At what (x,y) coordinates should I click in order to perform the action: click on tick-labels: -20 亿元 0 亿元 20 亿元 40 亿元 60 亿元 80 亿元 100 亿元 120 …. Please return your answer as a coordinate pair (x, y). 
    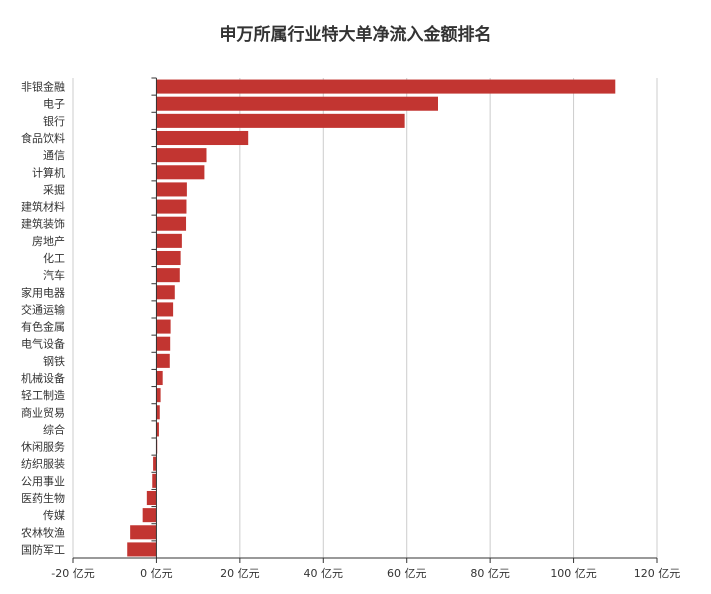
    Looking at the image, I should click on (365, 573).